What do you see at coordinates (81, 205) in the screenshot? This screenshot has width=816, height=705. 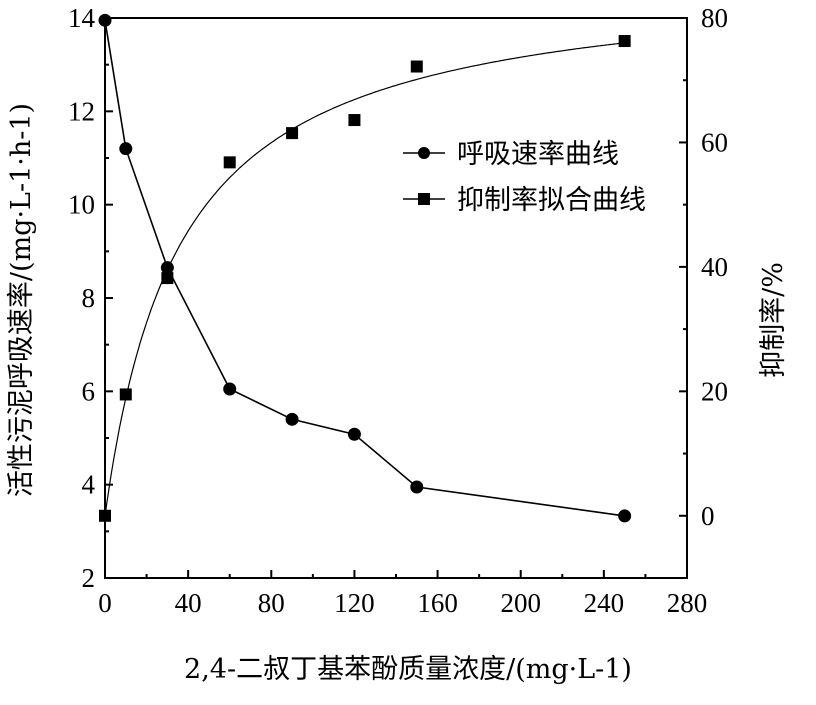 I see `y-left-tick-label: 10` at bounding box center [81, 205].